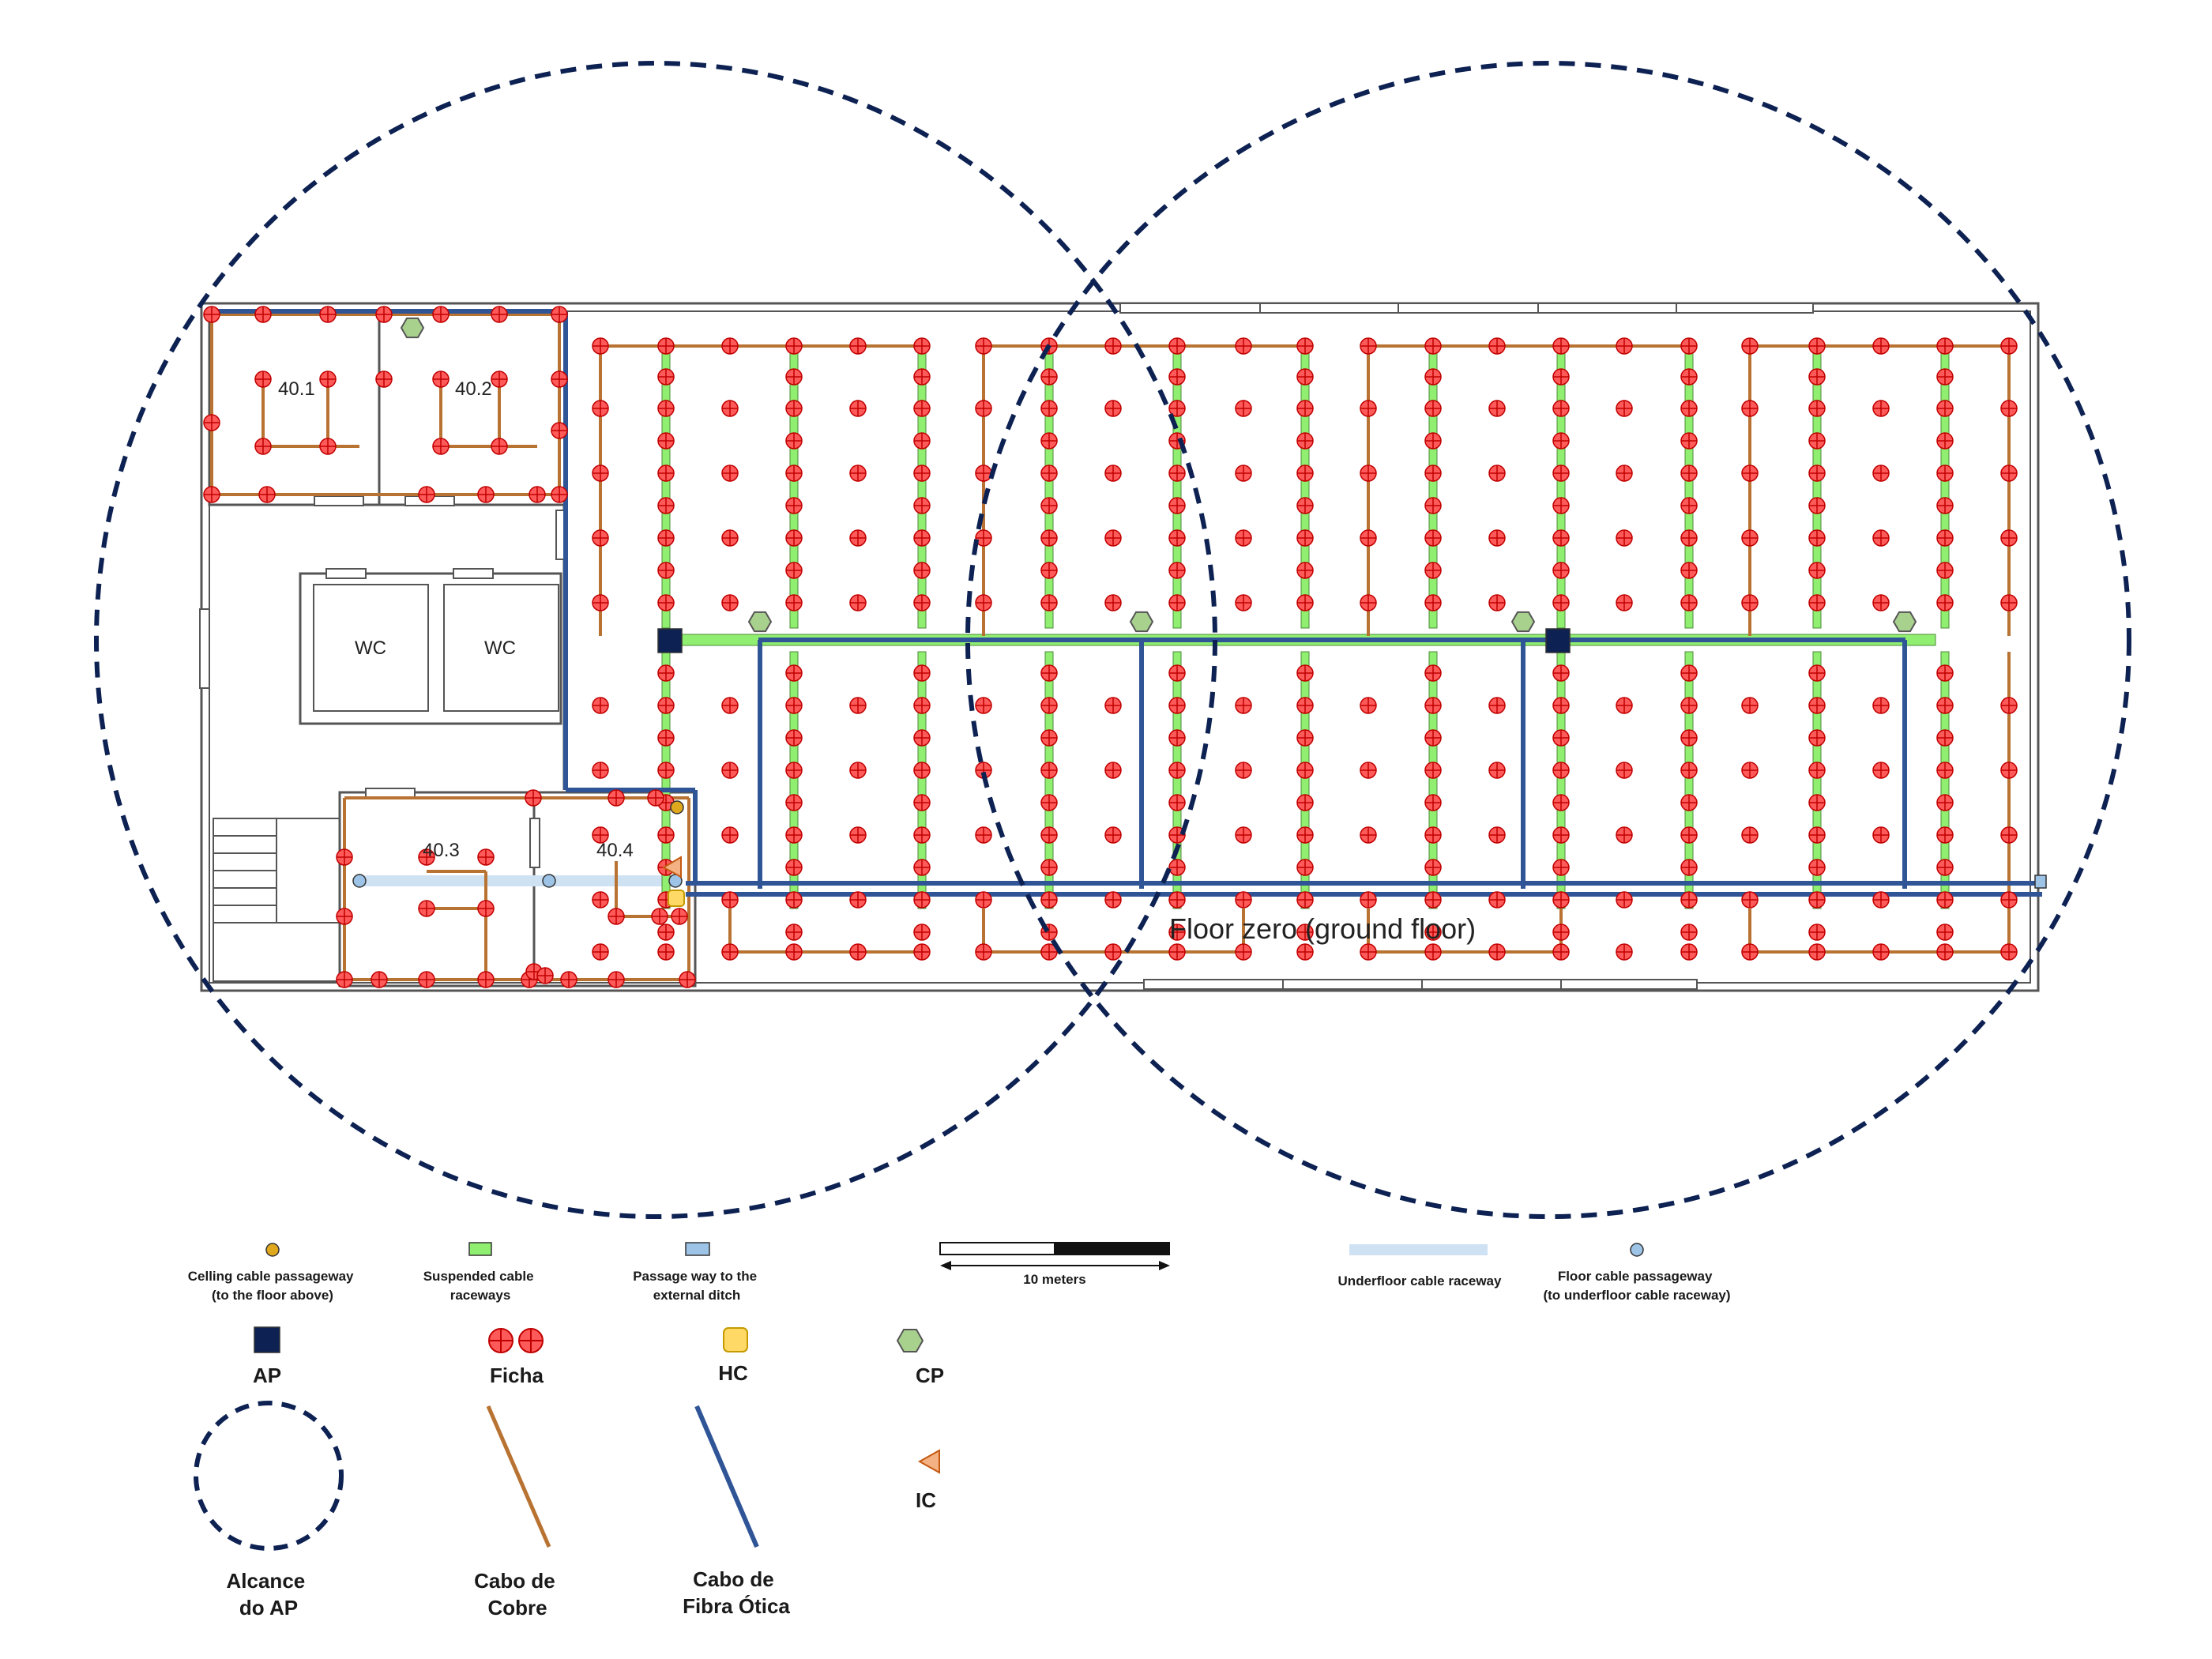  Describe the element at coordinates (474, 389) in the screenshot. I see `room-label-40-2: 40.2` at that location.